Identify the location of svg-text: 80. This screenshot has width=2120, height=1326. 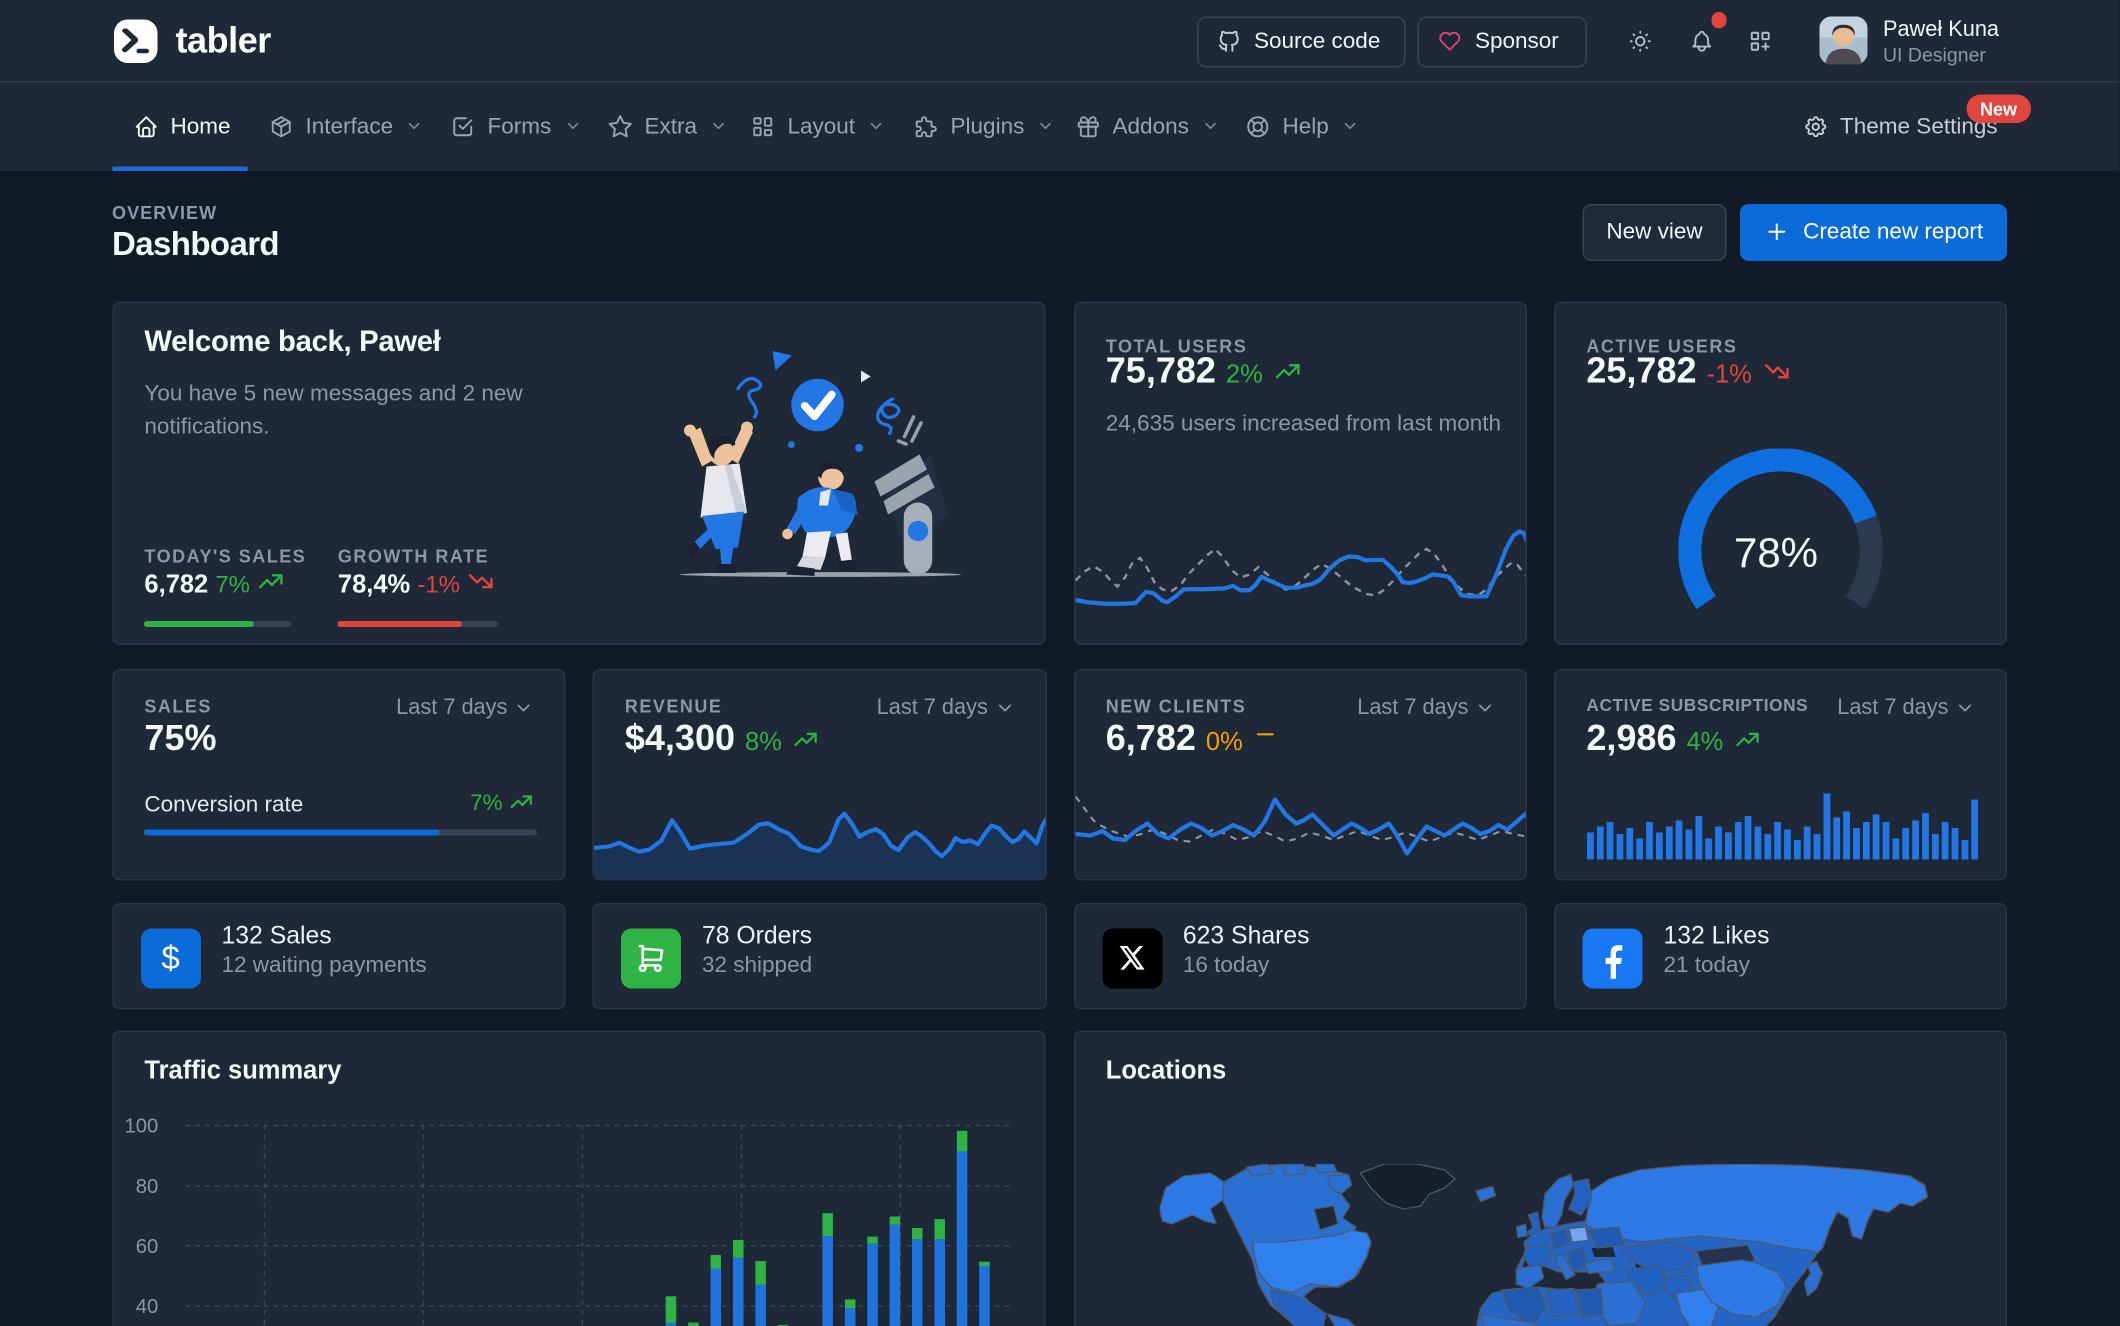
(146, 1188).